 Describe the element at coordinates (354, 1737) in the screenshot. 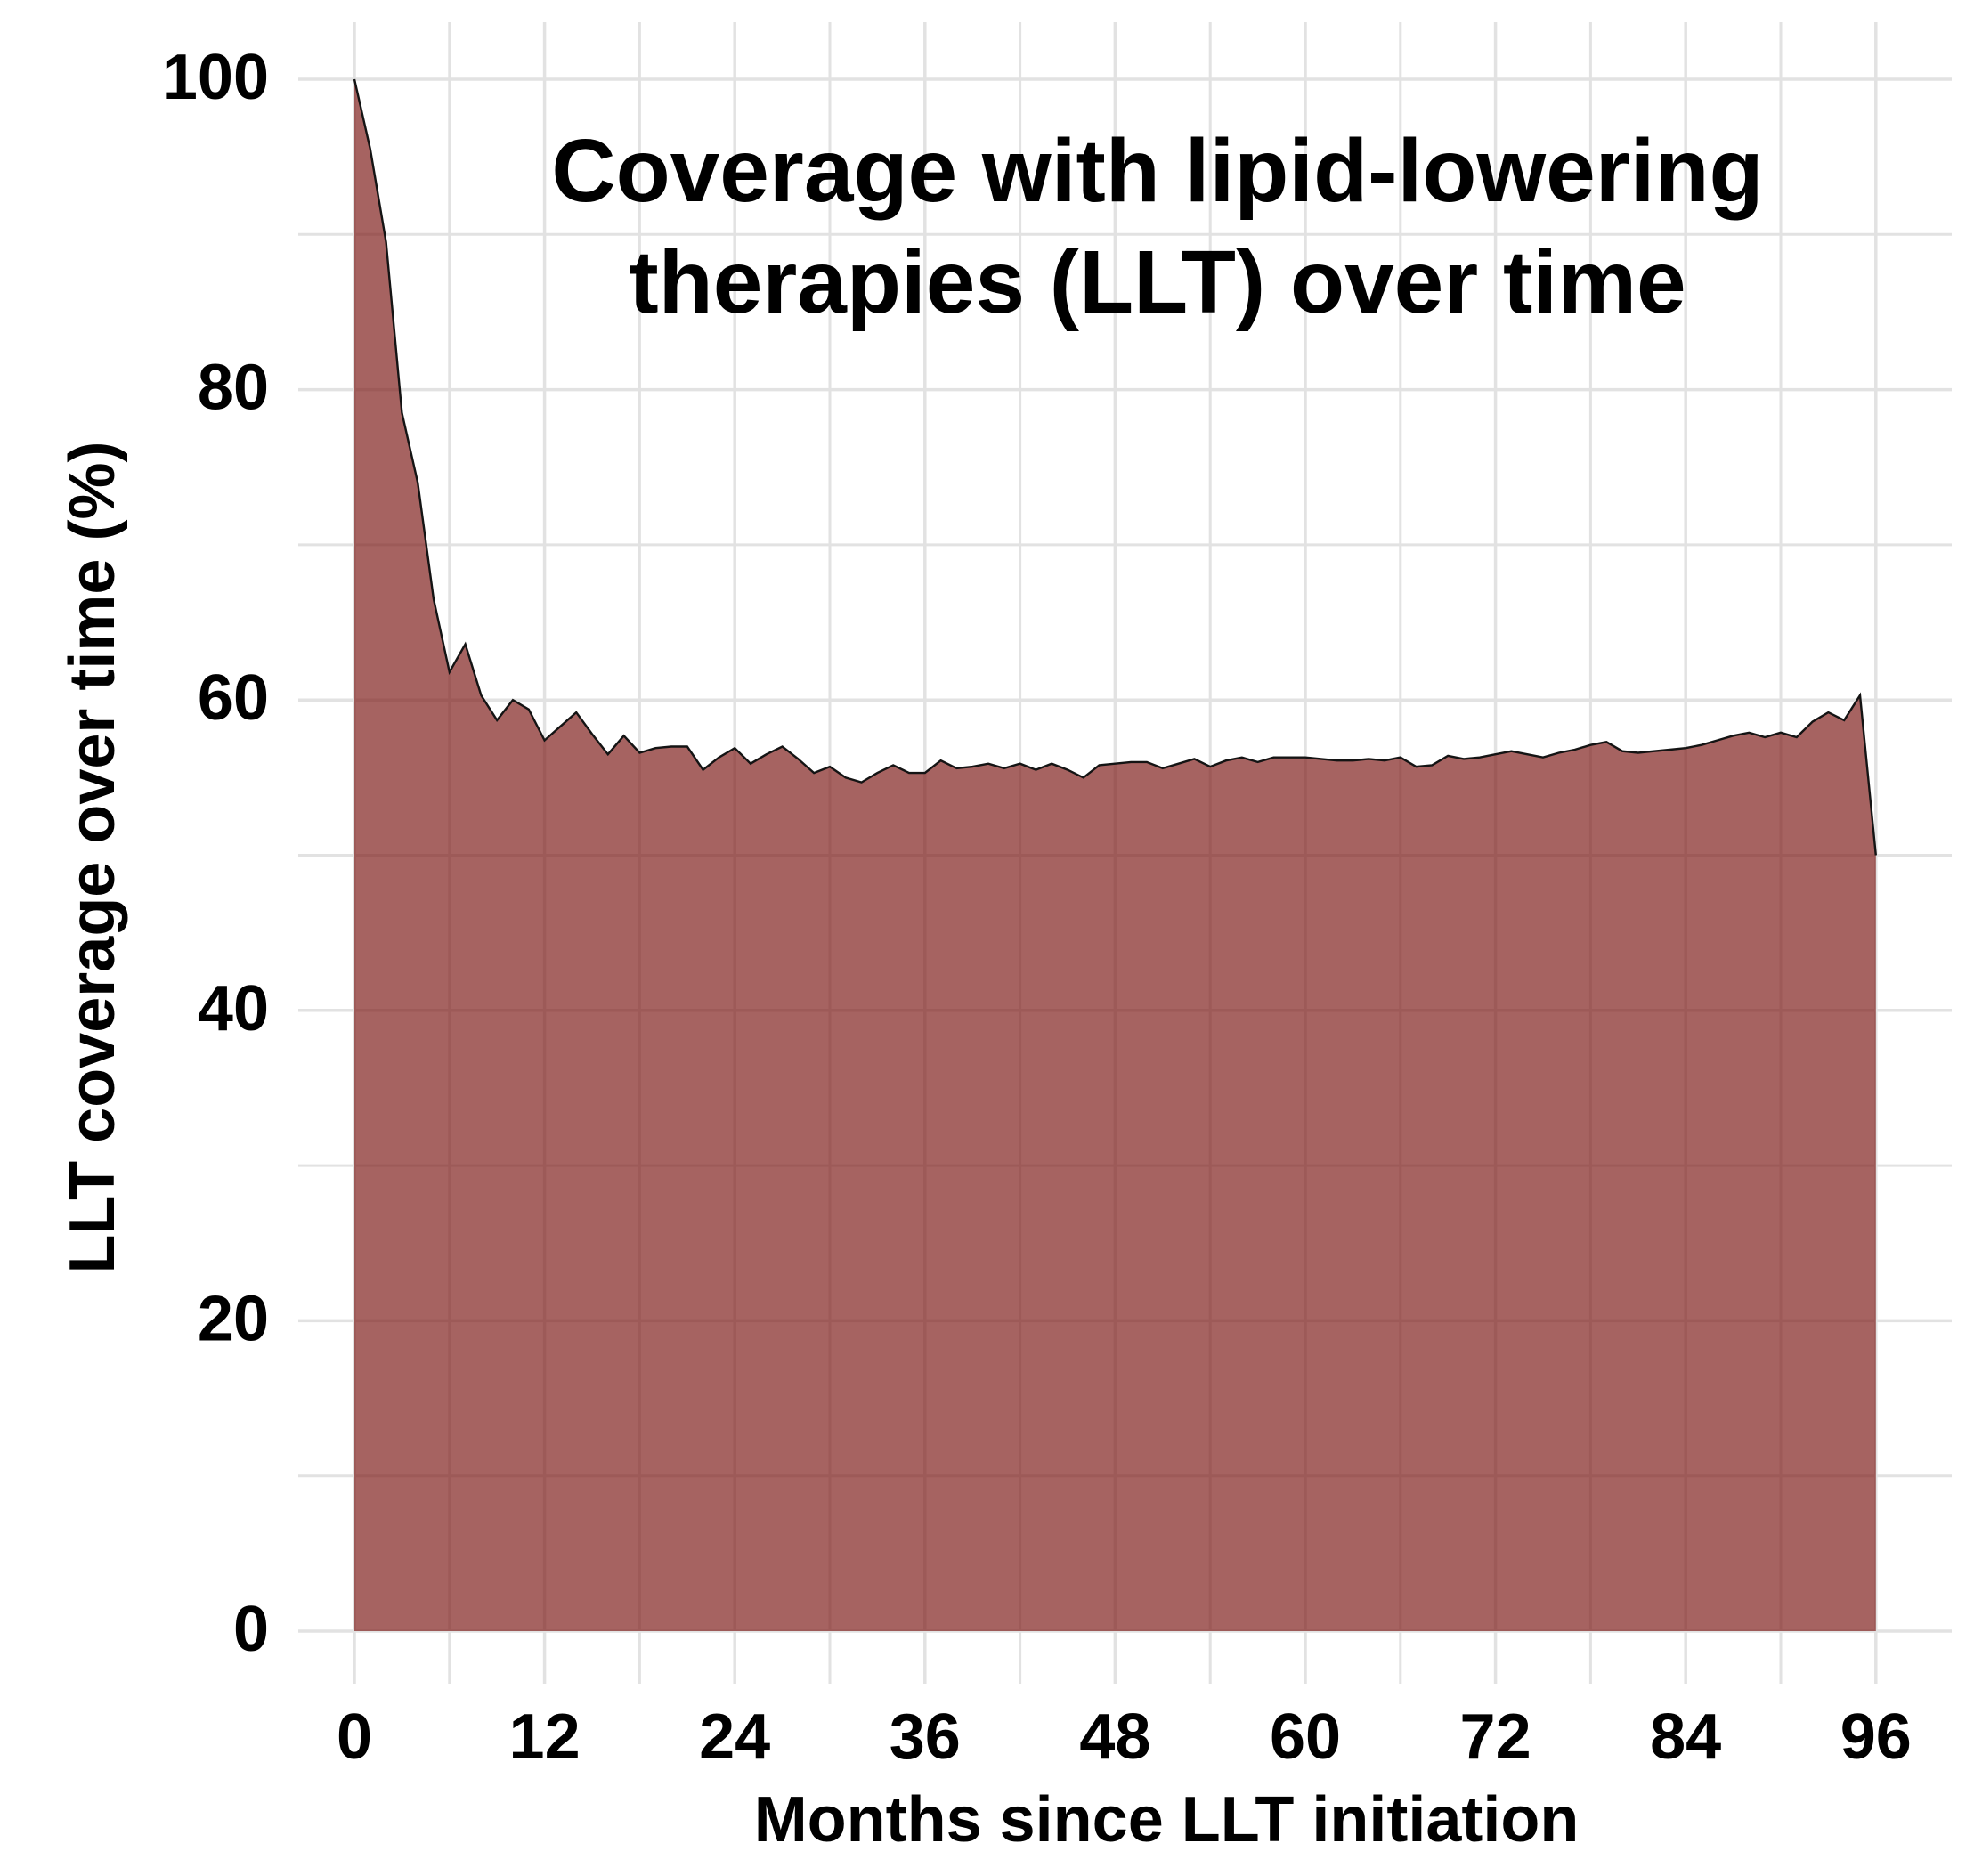

I see `x-tick-label: 0` at that location.